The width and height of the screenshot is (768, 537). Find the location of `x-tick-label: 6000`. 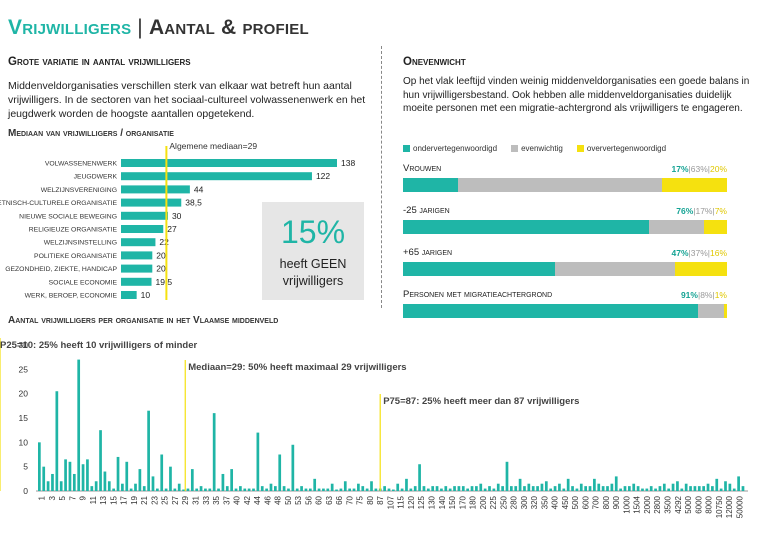

x-tick-label: 6000 is located at coordinates (698, 504).